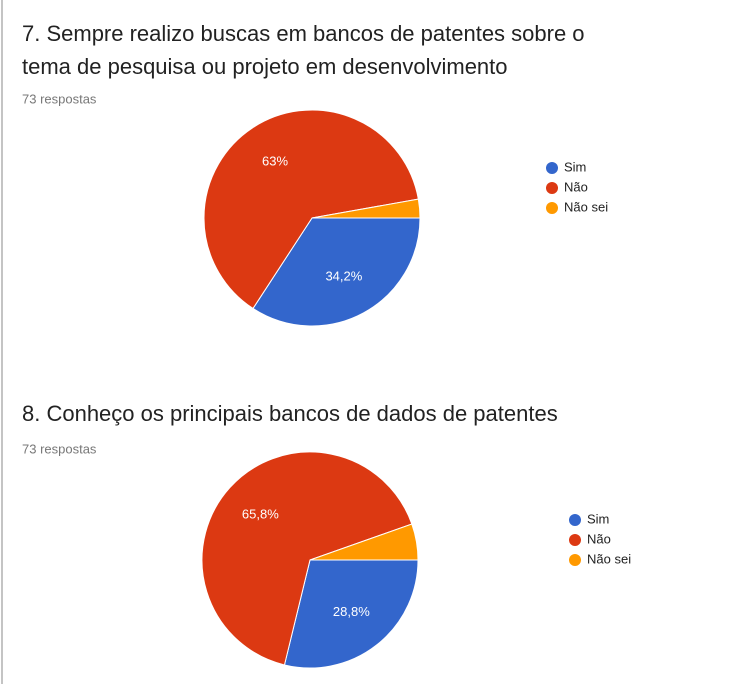 This screenshot has height=684, width=747. I want to click on slice-label: 63%, so click(275, 161).